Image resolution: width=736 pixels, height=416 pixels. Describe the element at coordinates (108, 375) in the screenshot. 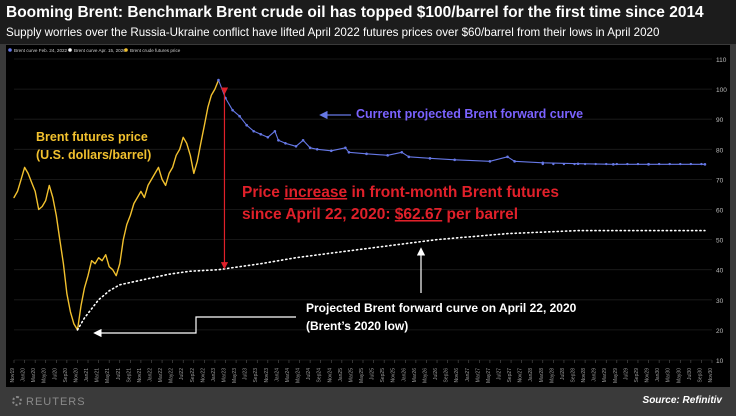

I see `x-tick-label: May21` at that location.